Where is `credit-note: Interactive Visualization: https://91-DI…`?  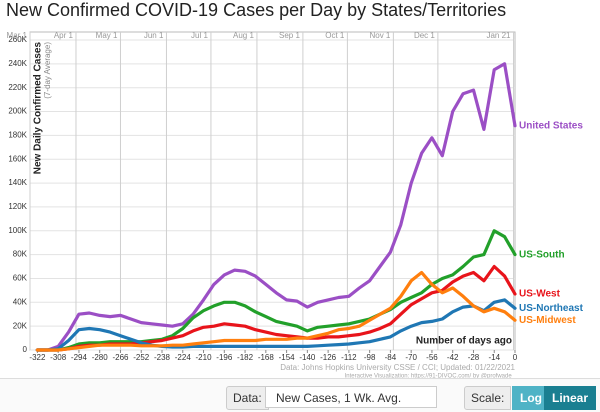 credit-note: Interactive Visualization: https://91-DI… is located at coordinates (430, 376).